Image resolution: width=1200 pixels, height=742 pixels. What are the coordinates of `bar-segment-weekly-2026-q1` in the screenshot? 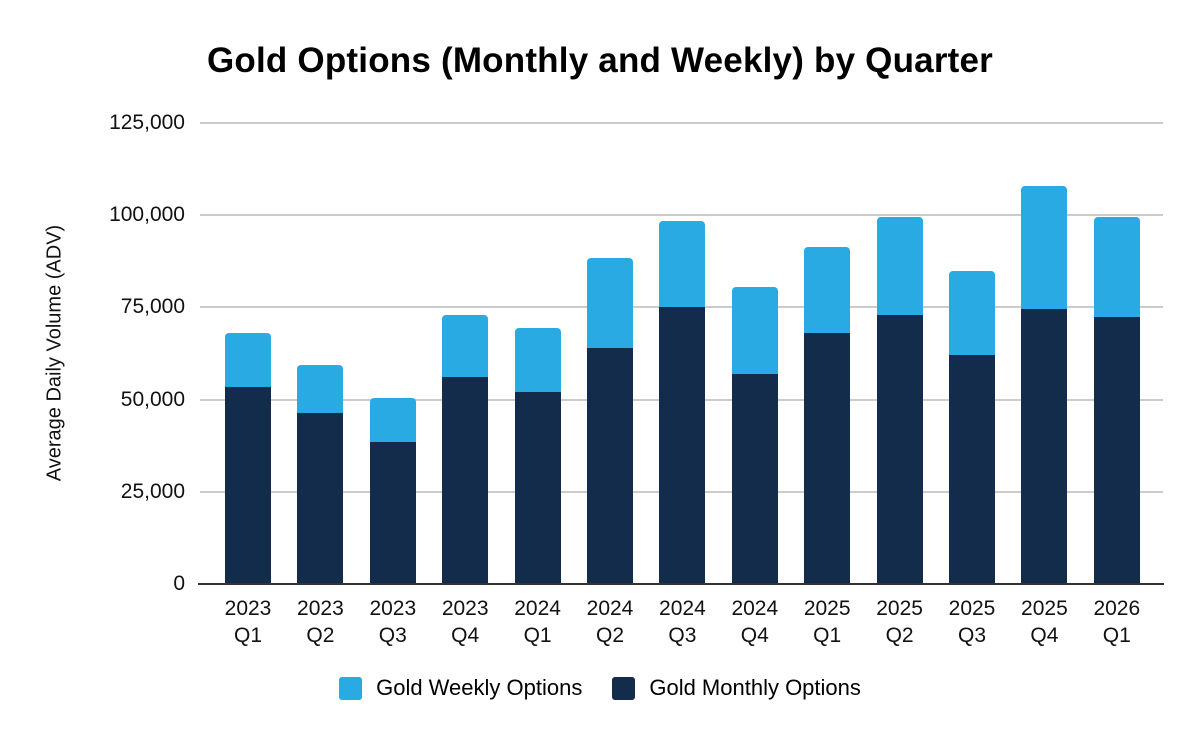 It's located at (1116, 267).